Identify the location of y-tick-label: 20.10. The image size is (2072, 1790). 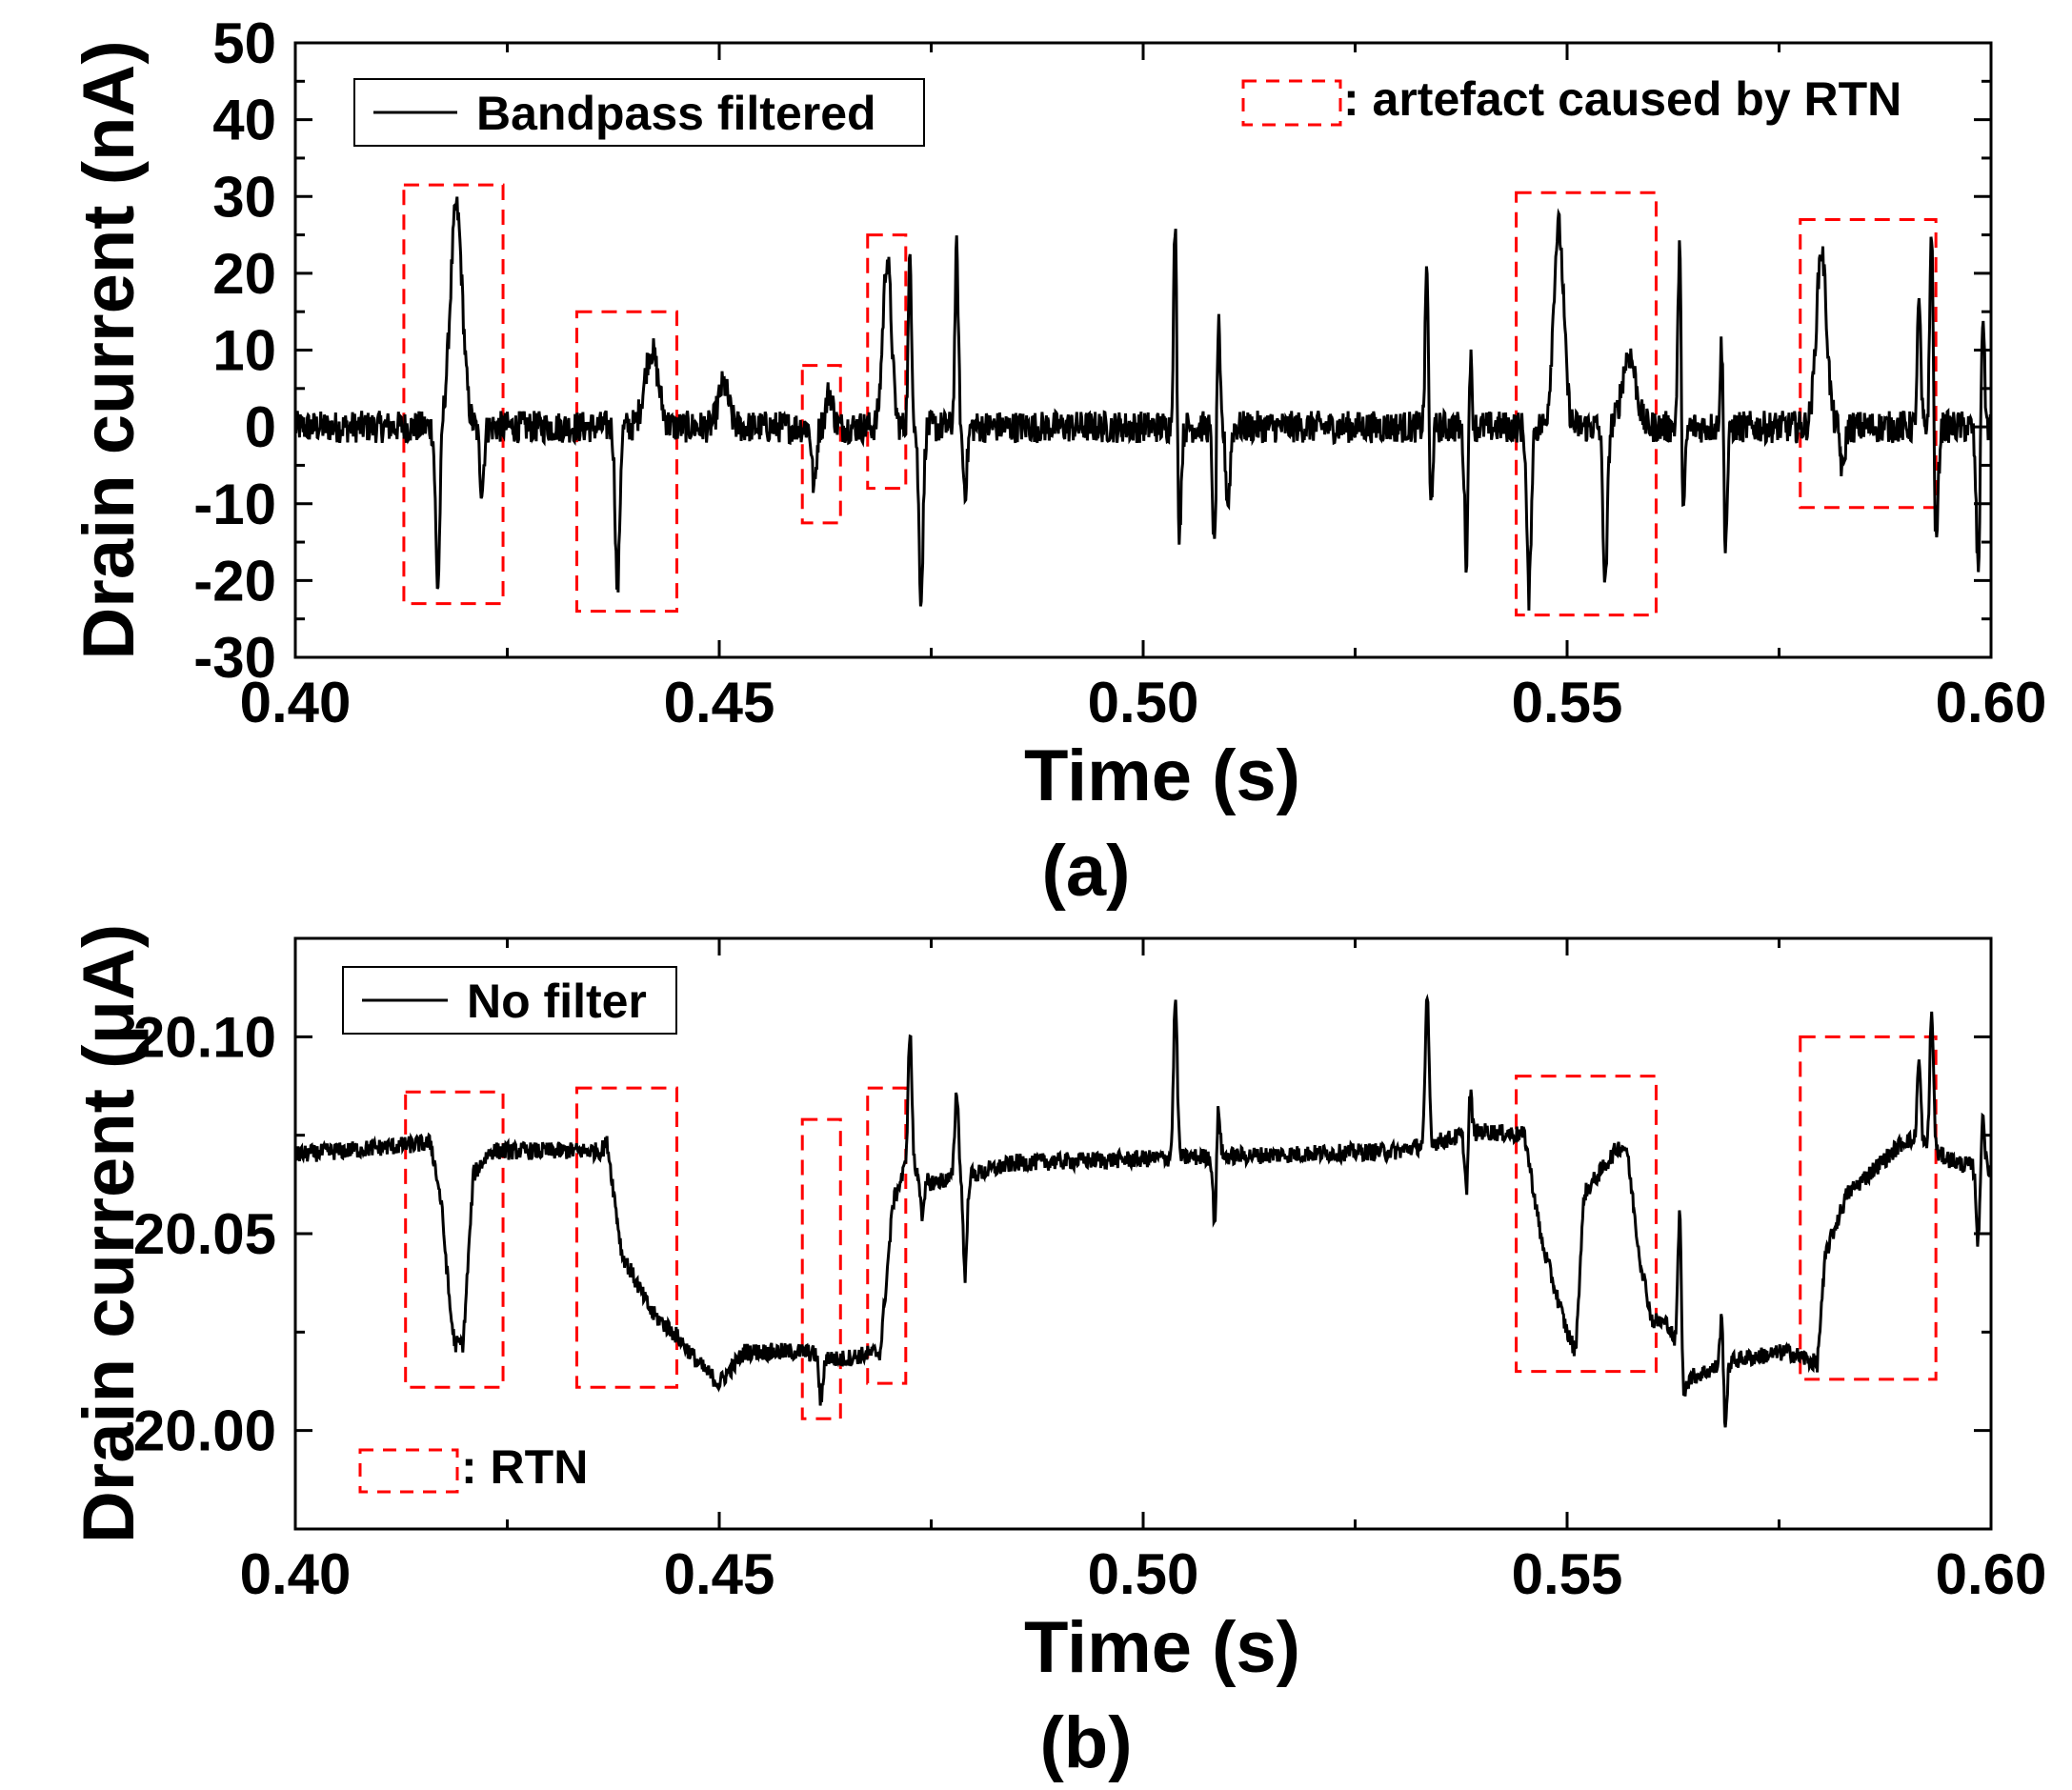
(204, 1037).